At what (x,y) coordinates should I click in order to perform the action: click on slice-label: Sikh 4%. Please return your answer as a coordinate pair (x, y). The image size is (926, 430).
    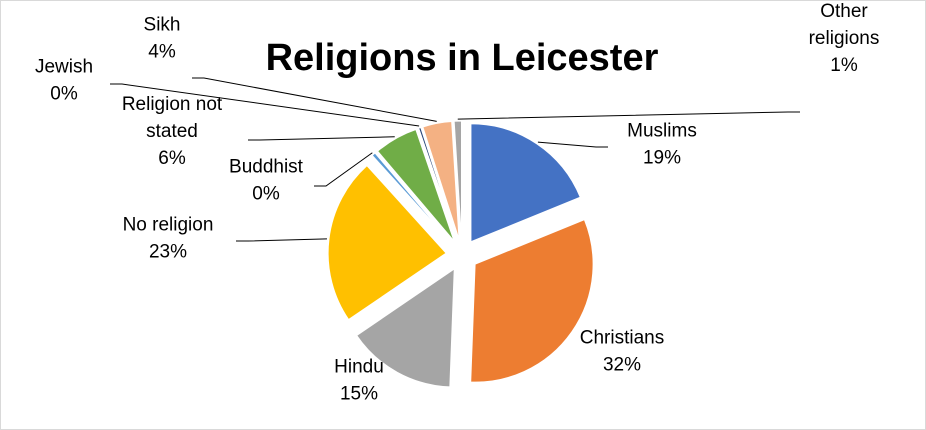
    Looking at the image, I should click on (162, 39).